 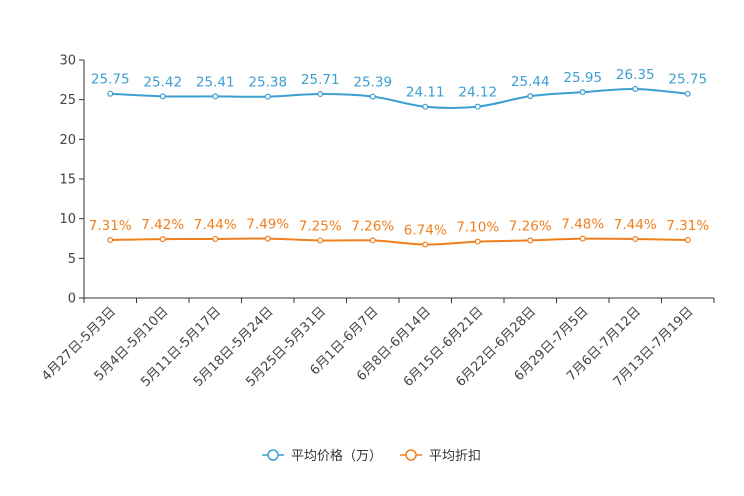 What do you see at coordinates (215, 82) in the screenshot?
I see `data-label: 25.41` at bounding box center [215, 82].